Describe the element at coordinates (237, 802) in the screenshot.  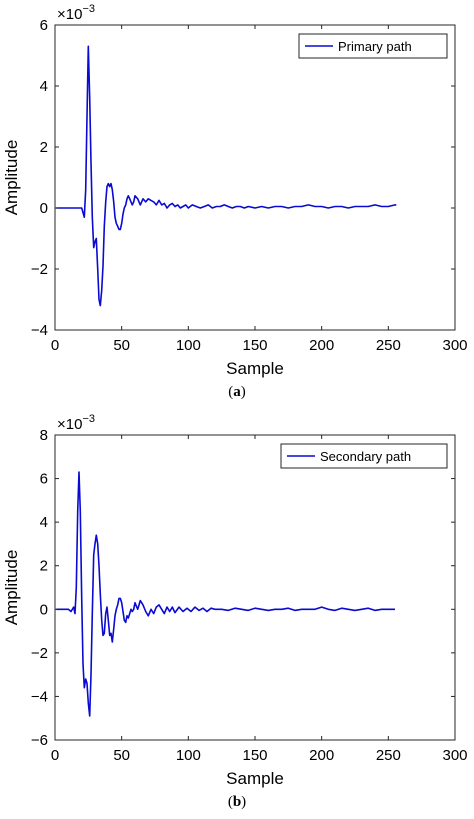
I see `caption-b: (b)` at that location.